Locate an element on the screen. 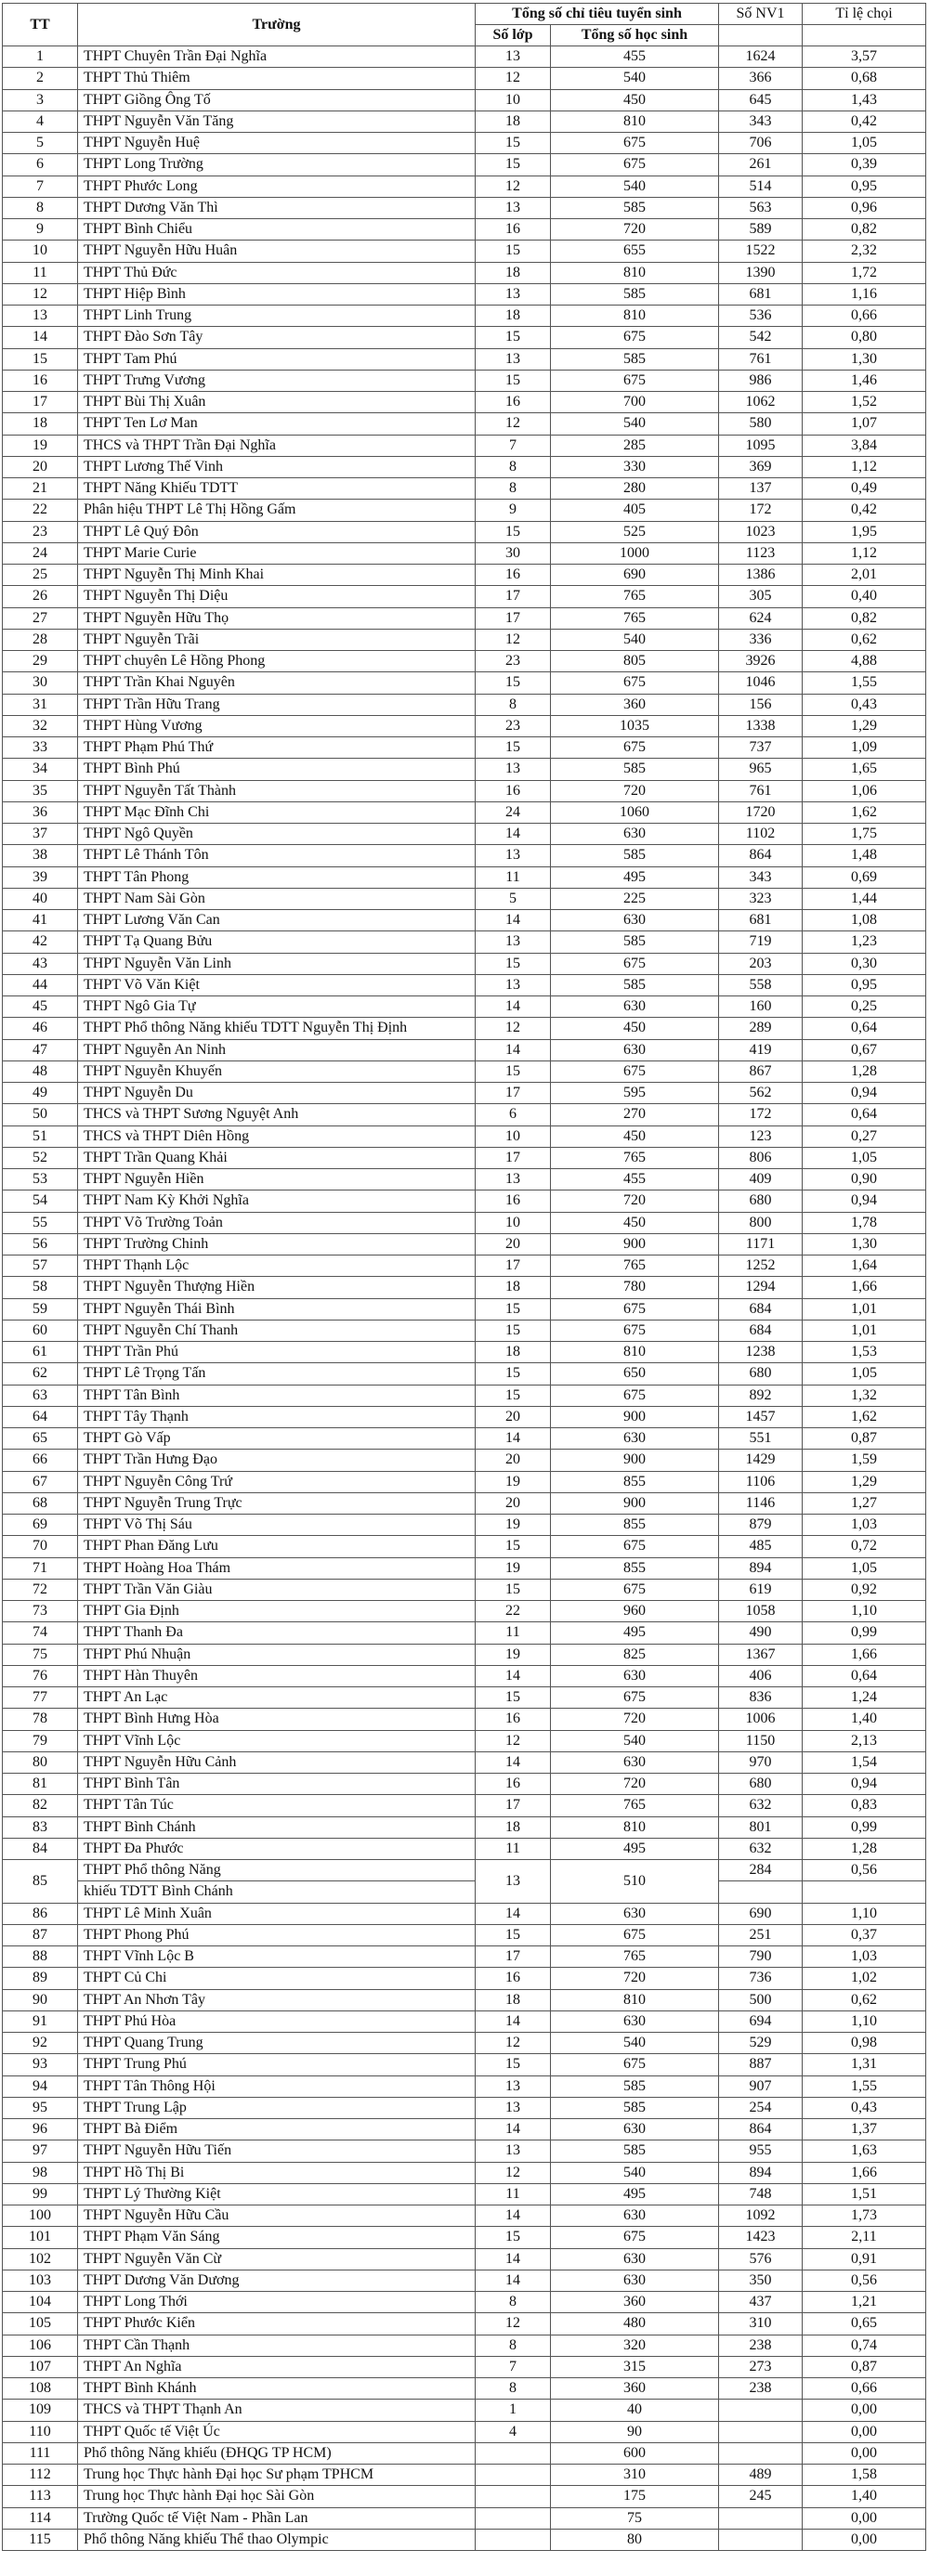 This screenshot has width=929, height=2576. cell-class-count: 13 is located at coordinates (513, 57).